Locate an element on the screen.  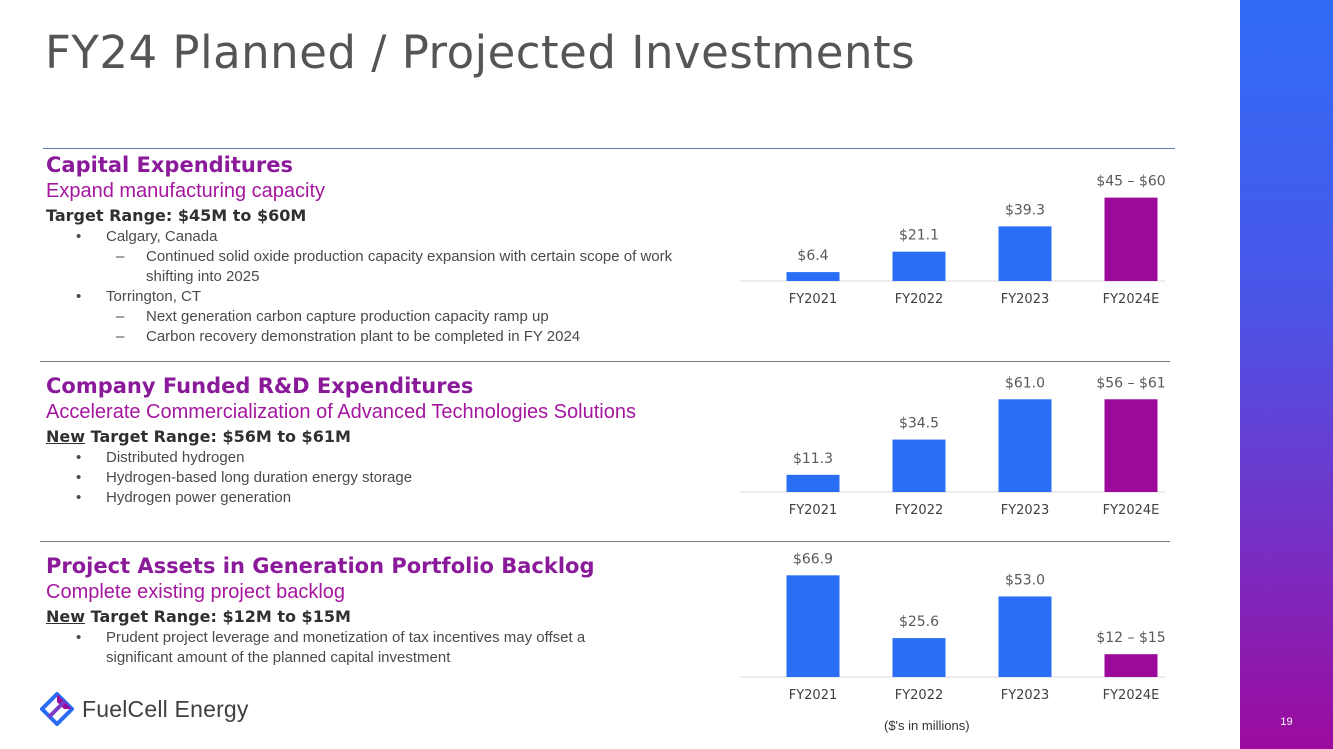
data-label: $53.0 is located at coordinates (1025, 580).